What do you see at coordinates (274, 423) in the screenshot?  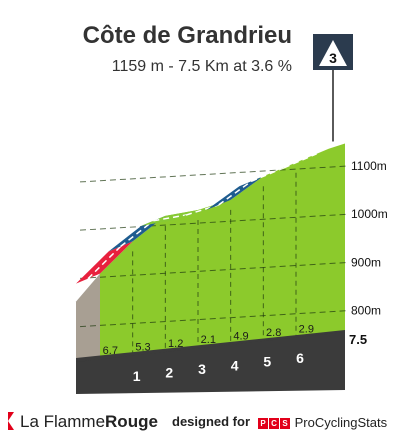 I see `pcs-letter-c: C` at bounding box center [274, 423].